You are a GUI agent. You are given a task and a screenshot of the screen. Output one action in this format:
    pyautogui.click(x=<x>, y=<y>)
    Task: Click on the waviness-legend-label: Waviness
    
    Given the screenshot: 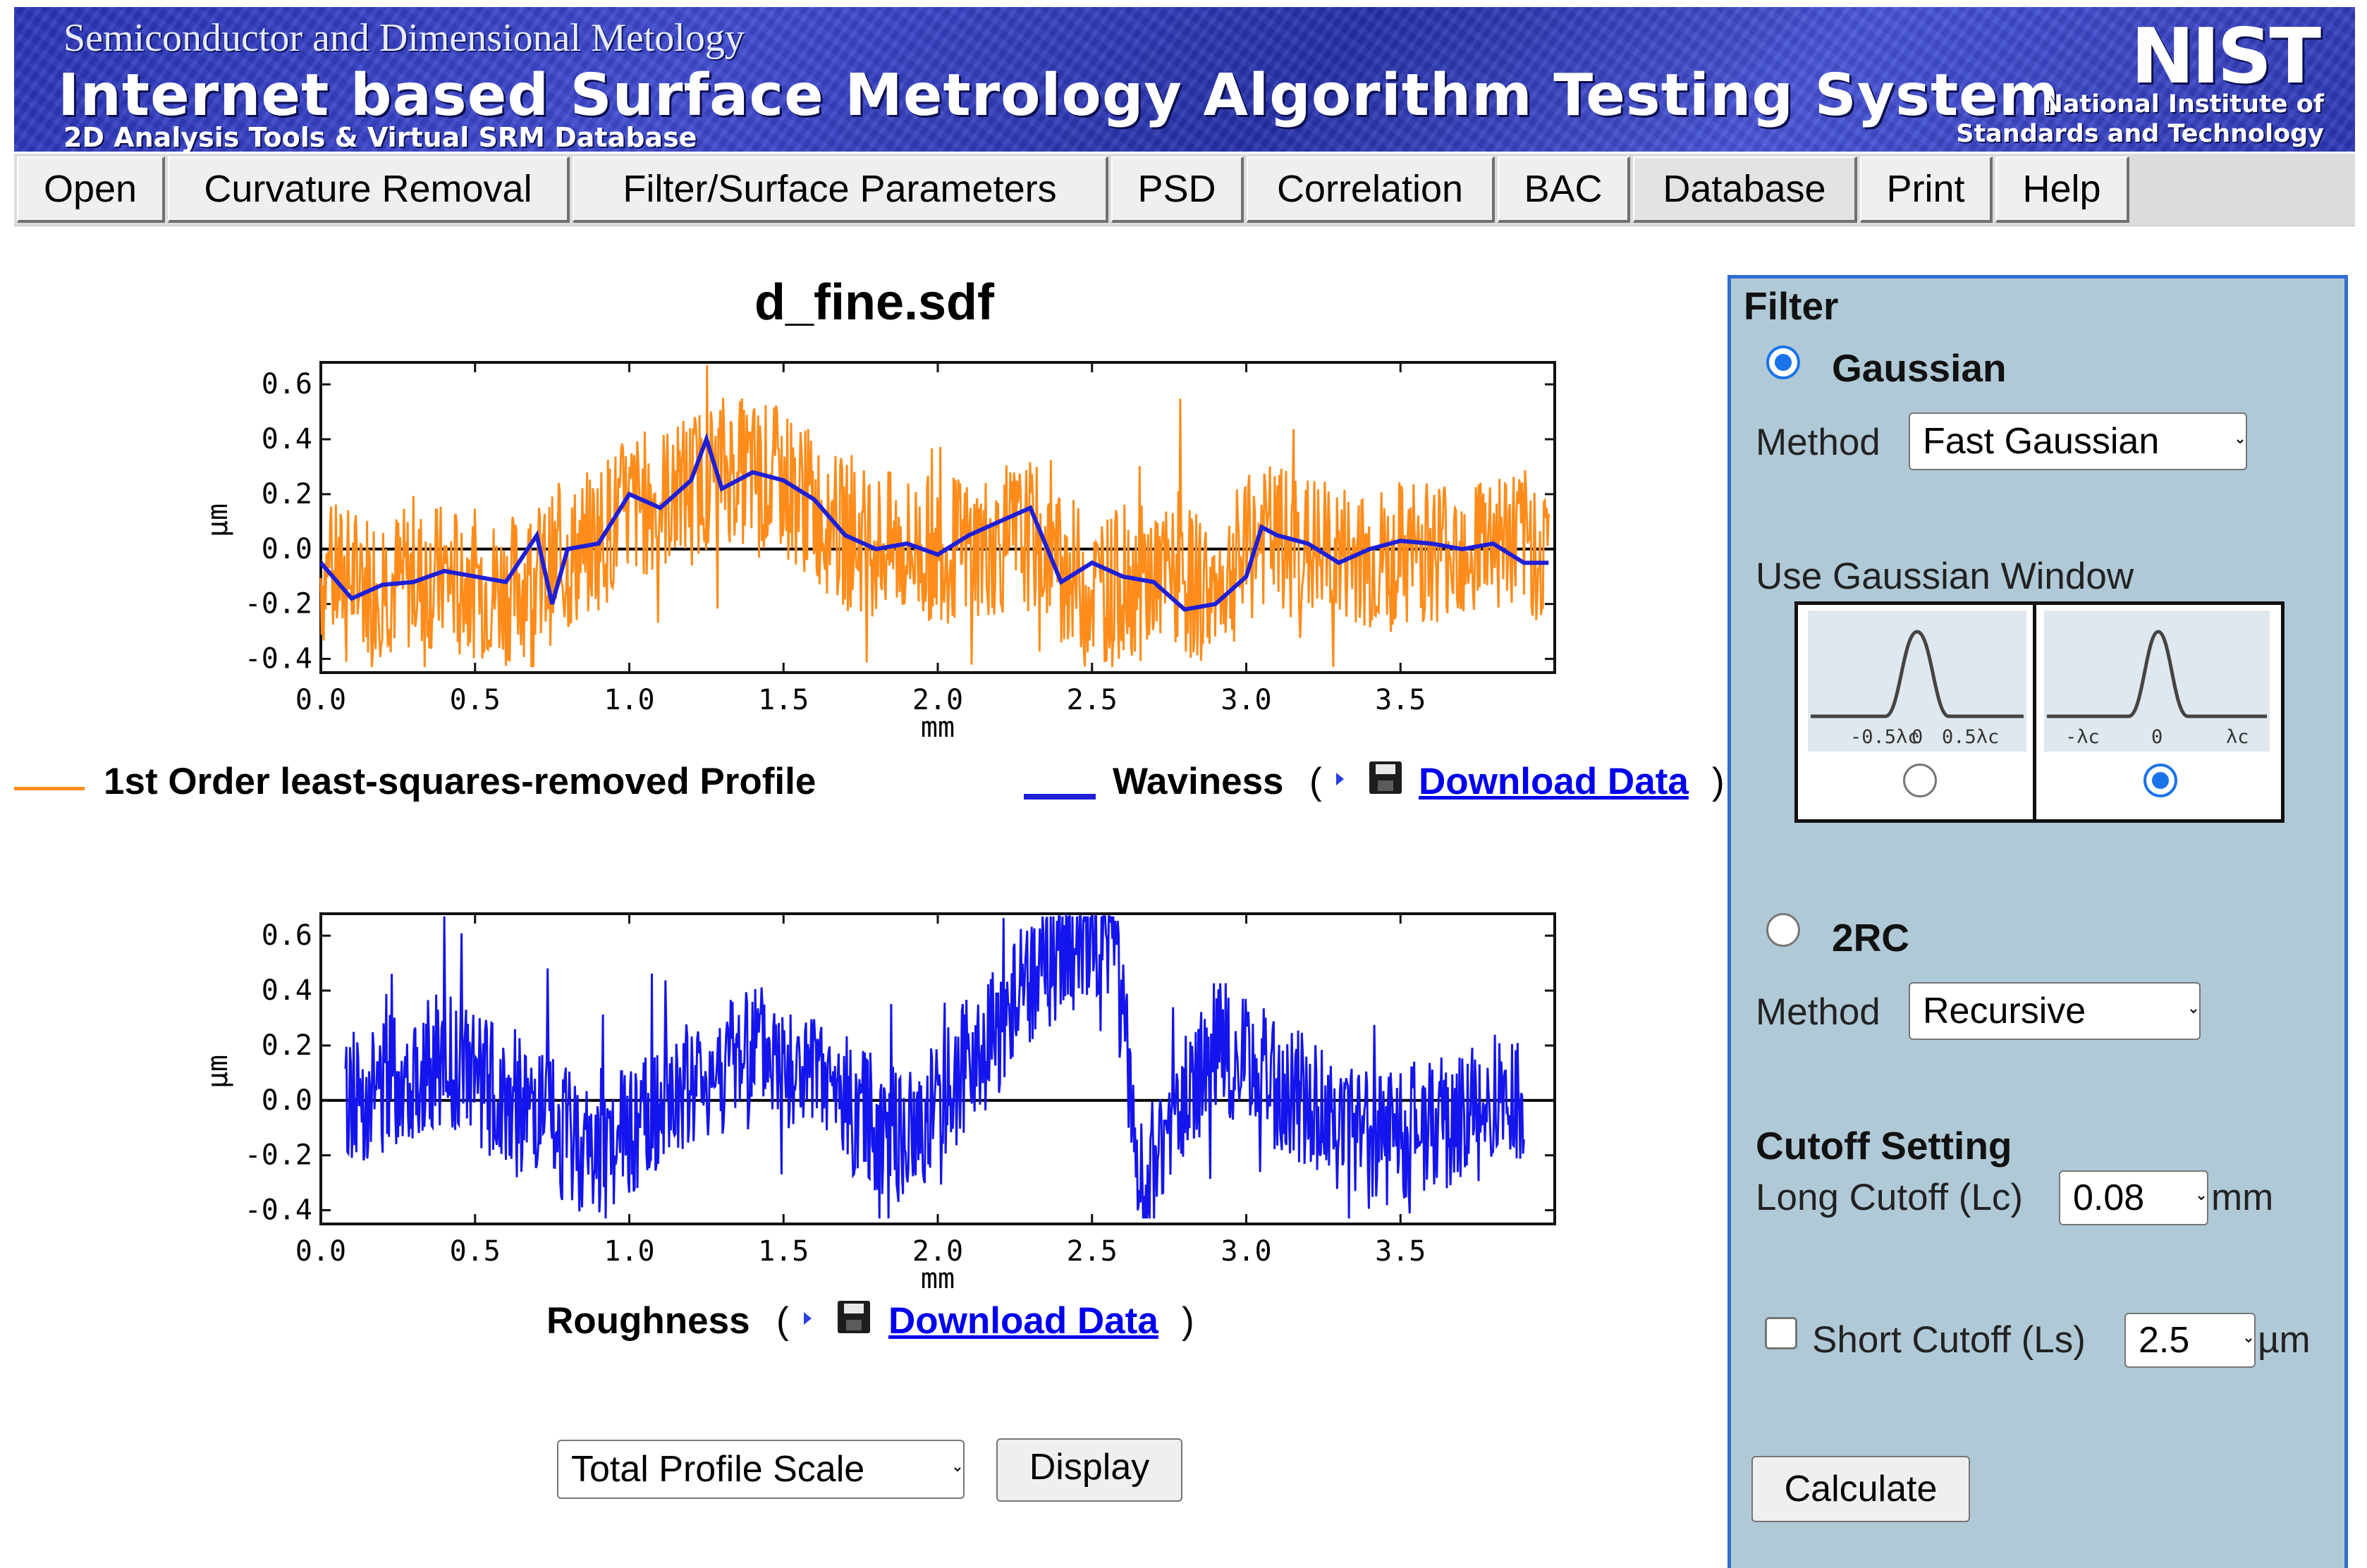 What is the action you would take?
    pyautogui.click(x=1198, y=781)
    